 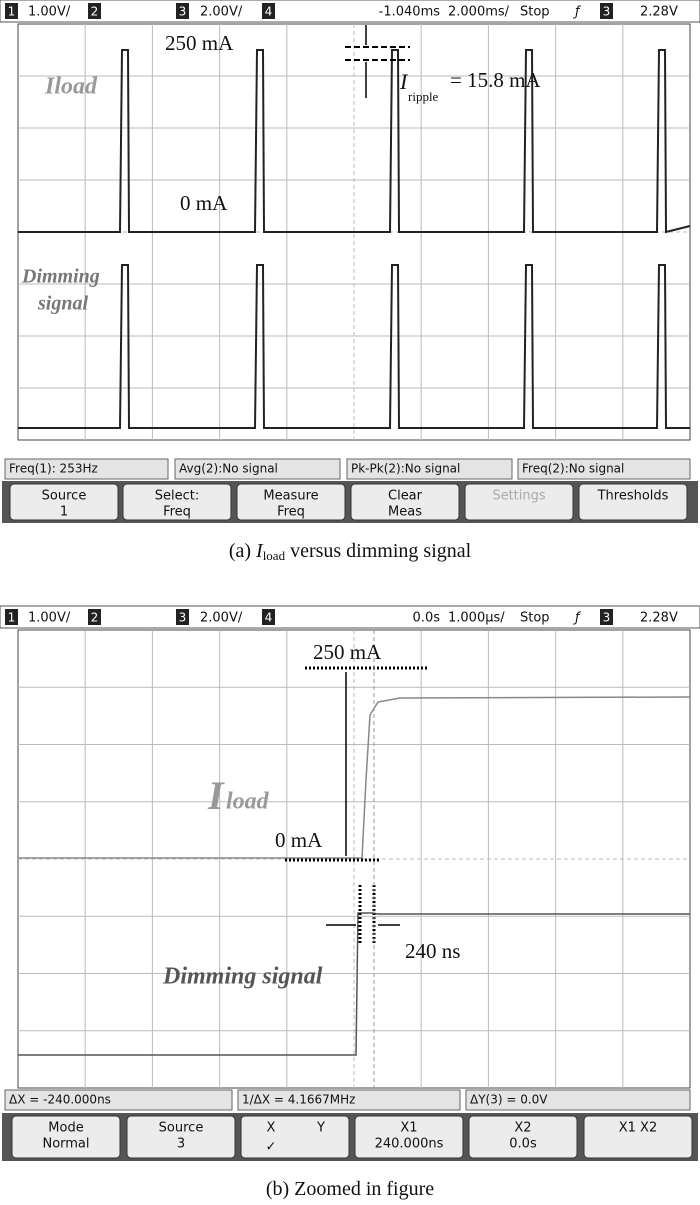 What do you see at coordinates (476, 618) in the screenshot?
I see `timebase: 1.000µs/` at bounding box center [476, 618].